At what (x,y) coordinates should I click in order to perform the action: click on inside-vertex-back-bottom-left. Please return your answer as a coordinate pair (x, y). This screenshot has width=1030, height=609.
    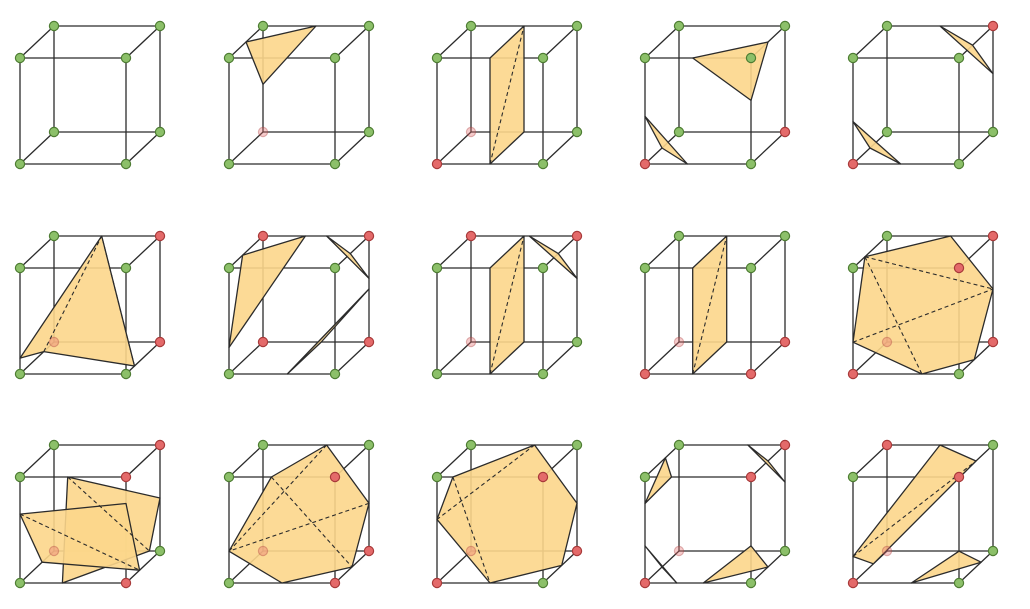
    Looking at the image, I should click on (679, 132).